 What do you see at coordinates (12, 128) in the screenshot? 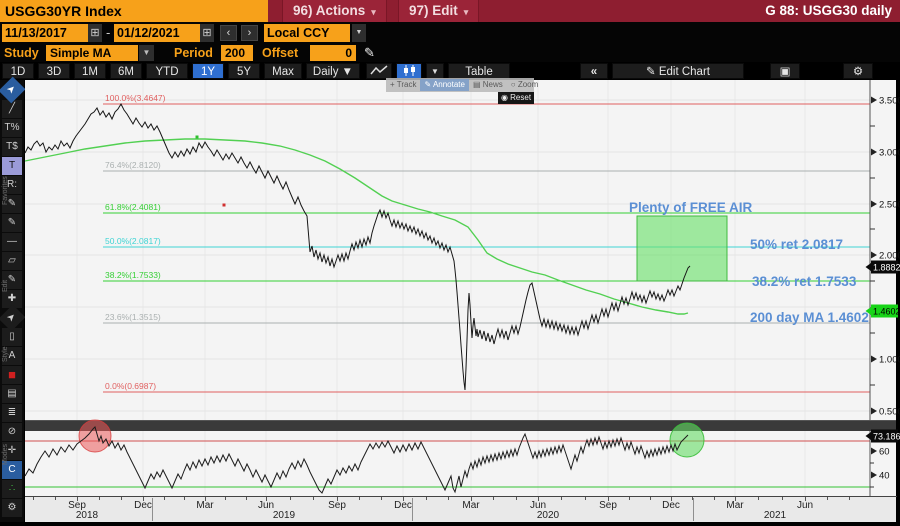
I see `text-percent-tool-icon: T%` at bounding box center [12, 128].